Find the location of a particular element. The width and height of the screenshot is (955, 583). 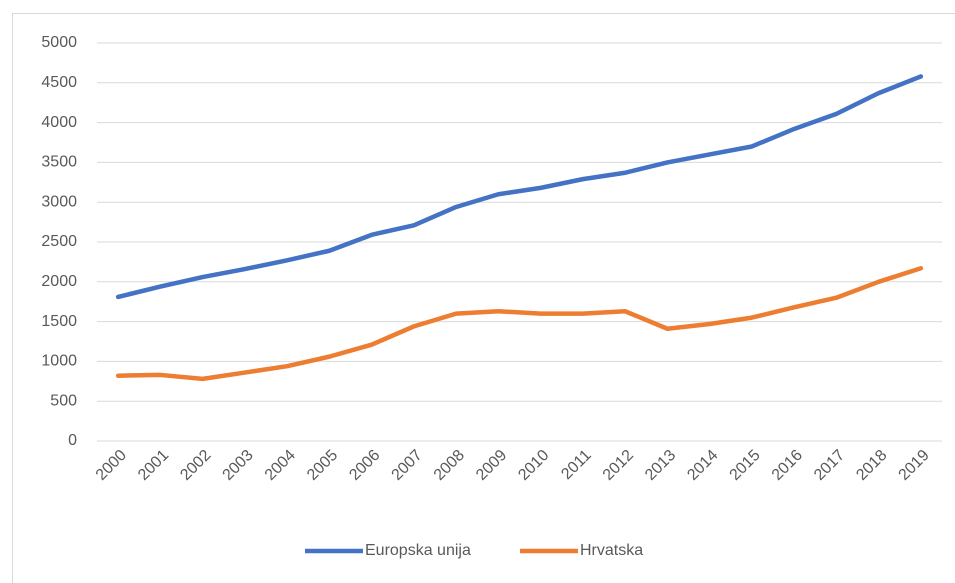

x-tick-label: 2003 is located at coordinates (237, 465).